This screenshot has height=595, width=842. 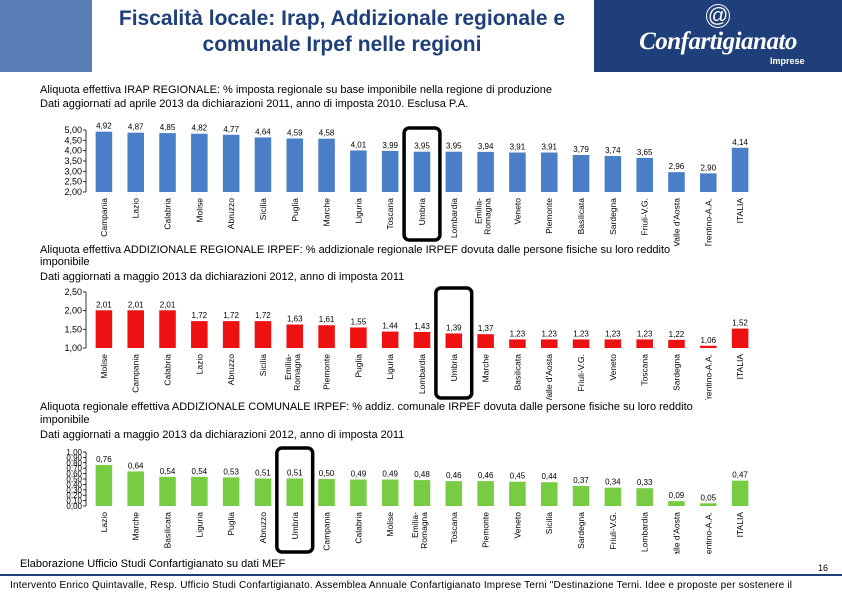 What do you see at coordinates (73, 329) in the screenshot?
I see `y-tick-label: 1,50` at bounding box center [73, 329].